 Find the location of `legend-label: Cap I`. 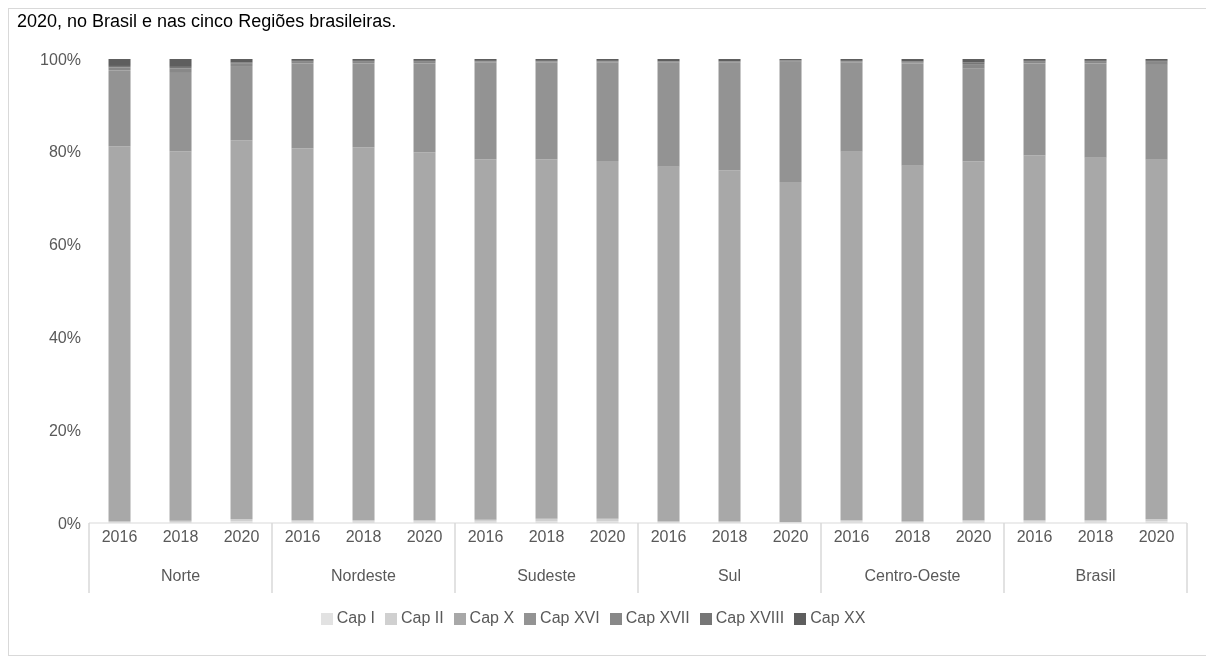

legend-label: Cap I is located at coordinates (355, 617).